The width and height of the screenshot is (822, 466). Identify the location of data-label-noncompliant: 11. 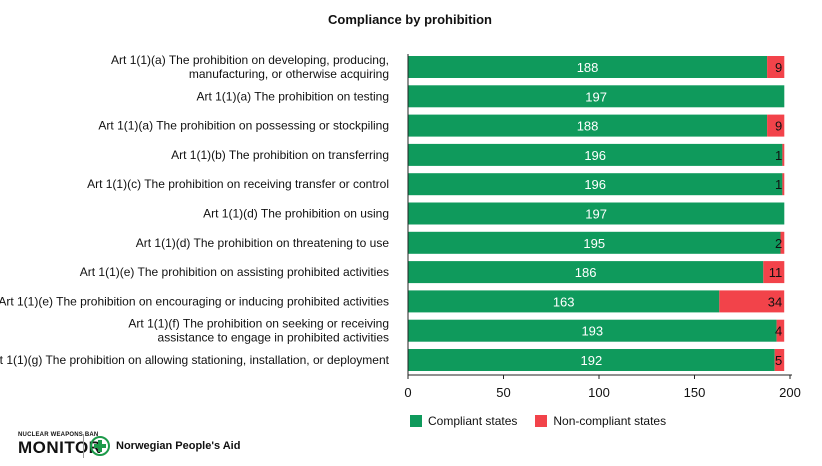
(776, 272).